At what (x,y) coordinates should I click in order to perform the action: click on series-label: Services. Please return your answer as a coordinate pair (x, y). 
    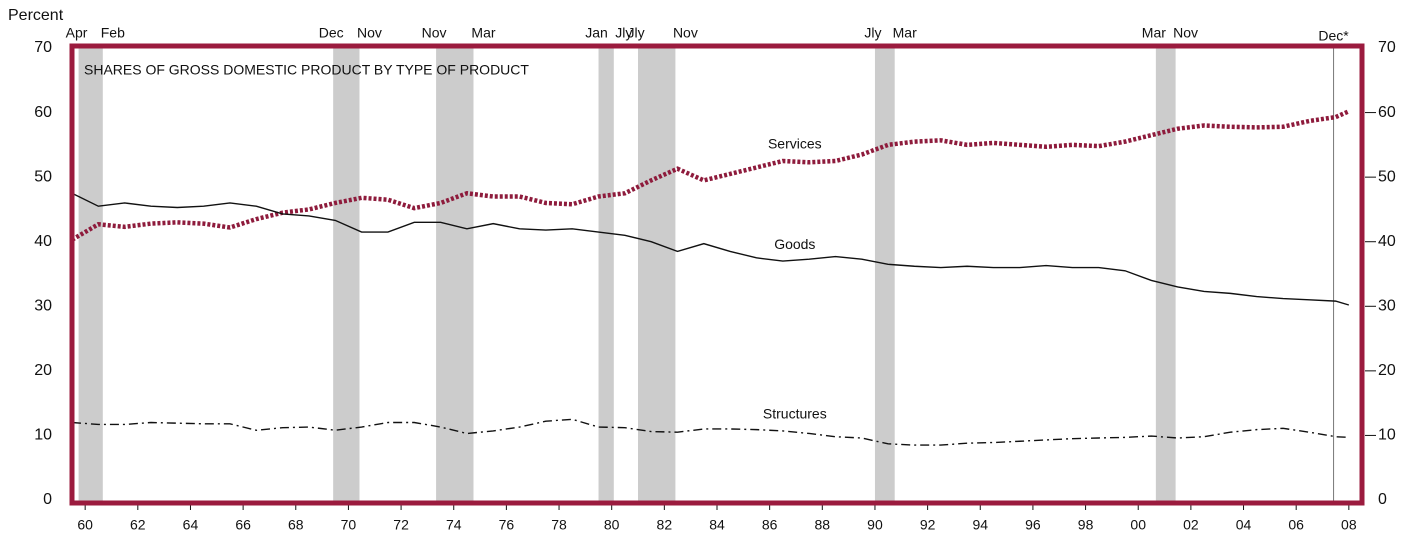
    Looking at the image, I should click on (795, 144).